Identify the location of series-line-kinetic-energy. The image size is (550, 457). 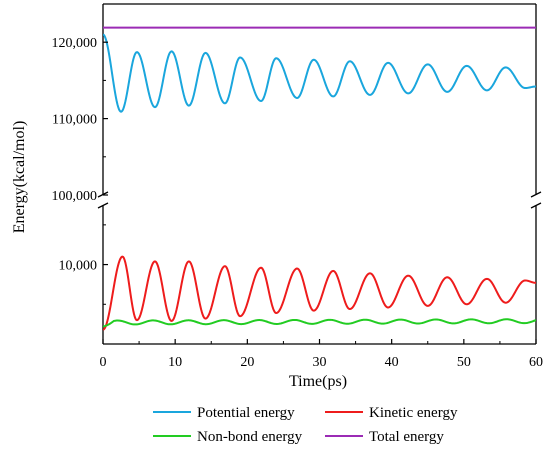
(319, 293).